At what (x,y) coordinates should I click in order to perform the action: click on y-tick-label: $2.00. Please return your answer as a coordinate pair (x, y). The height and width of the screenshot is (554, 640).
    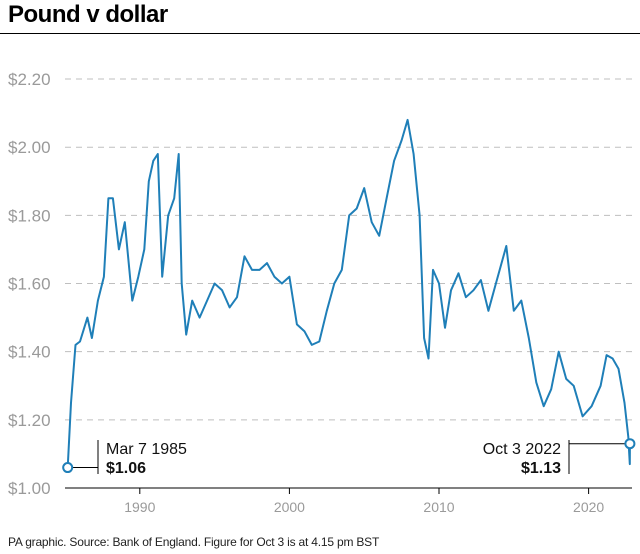
    Looking at the image, I should click on (29, 147).